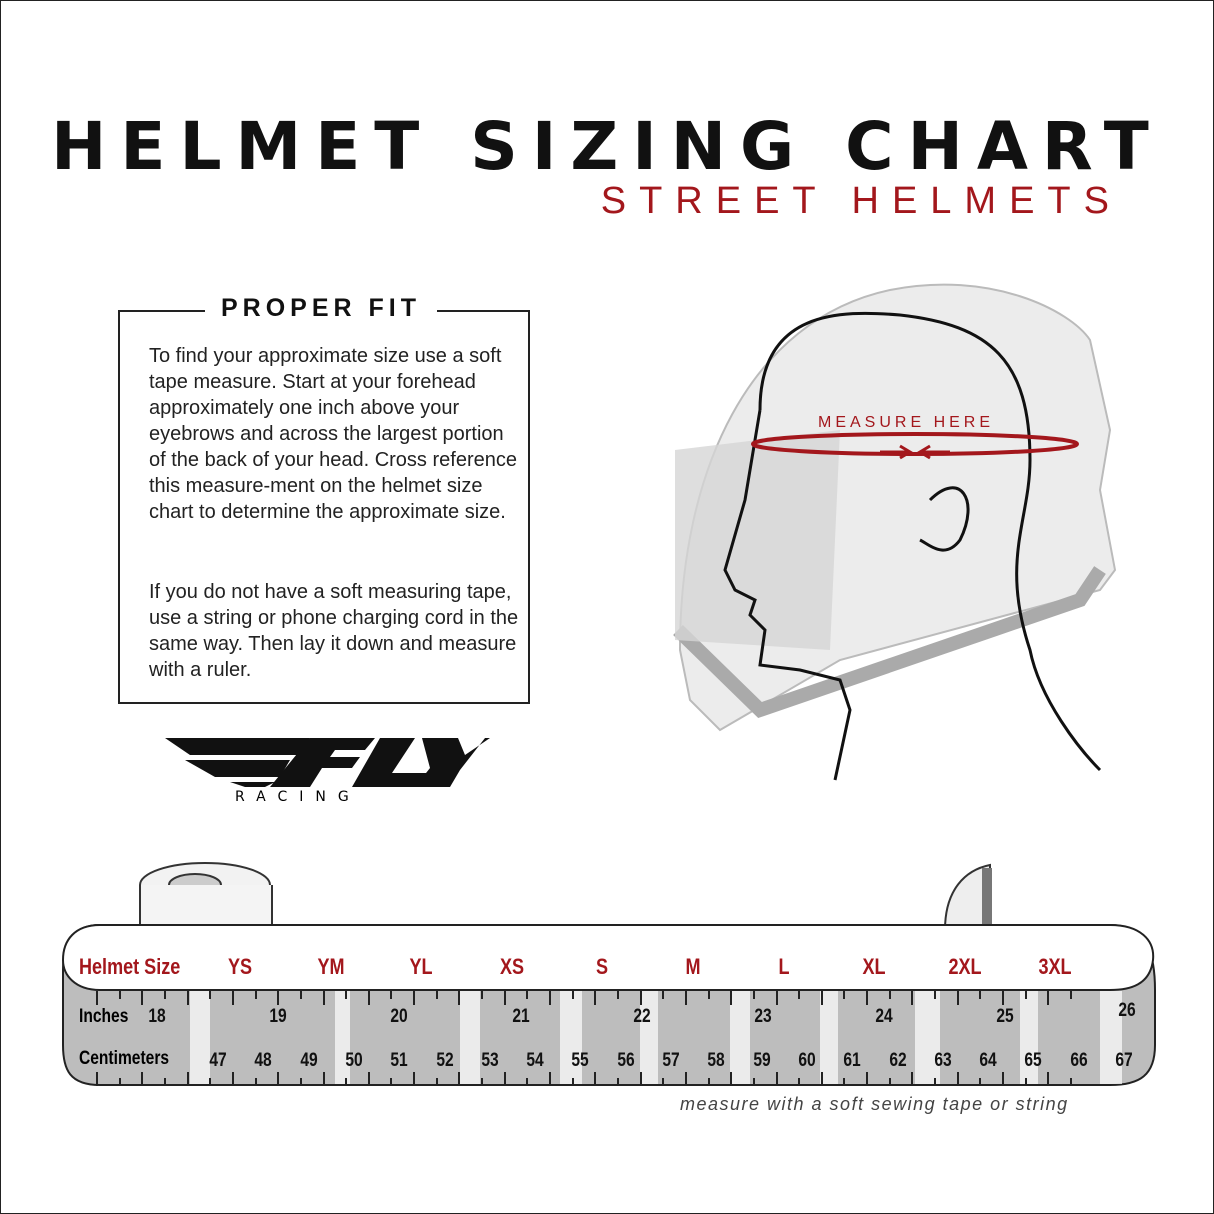 This screenshot has width=1214, height=1214. I want to click on inch-label: 20, so click(399, 1016).